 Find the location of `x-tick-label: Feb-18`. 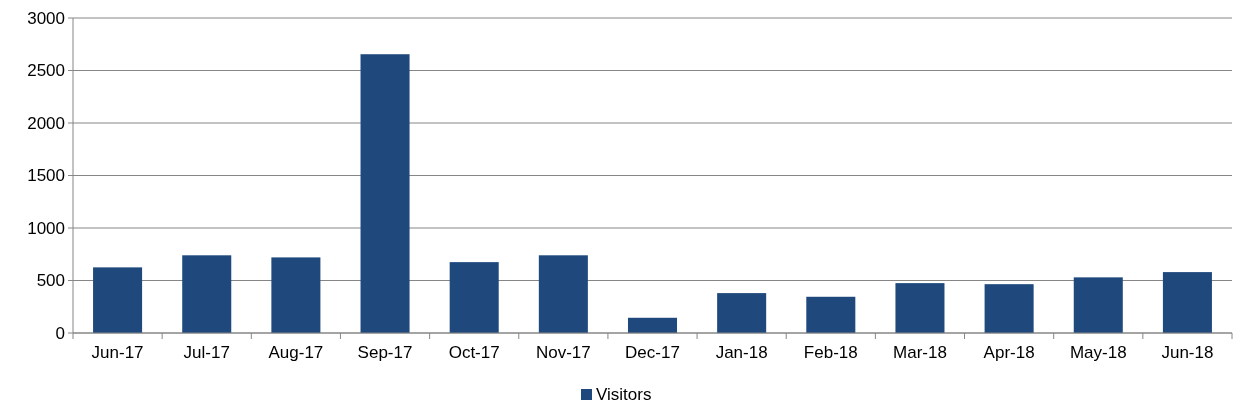

x-tick-label: Feb-18 is located at coordinates (830, 352).